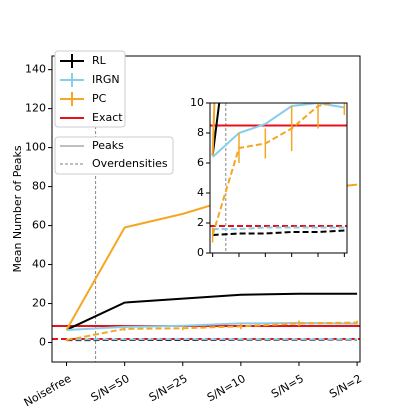 This screenshot has height=415, width=415. I want to click on x-tick-label: S/N=2, so click(345, 386).